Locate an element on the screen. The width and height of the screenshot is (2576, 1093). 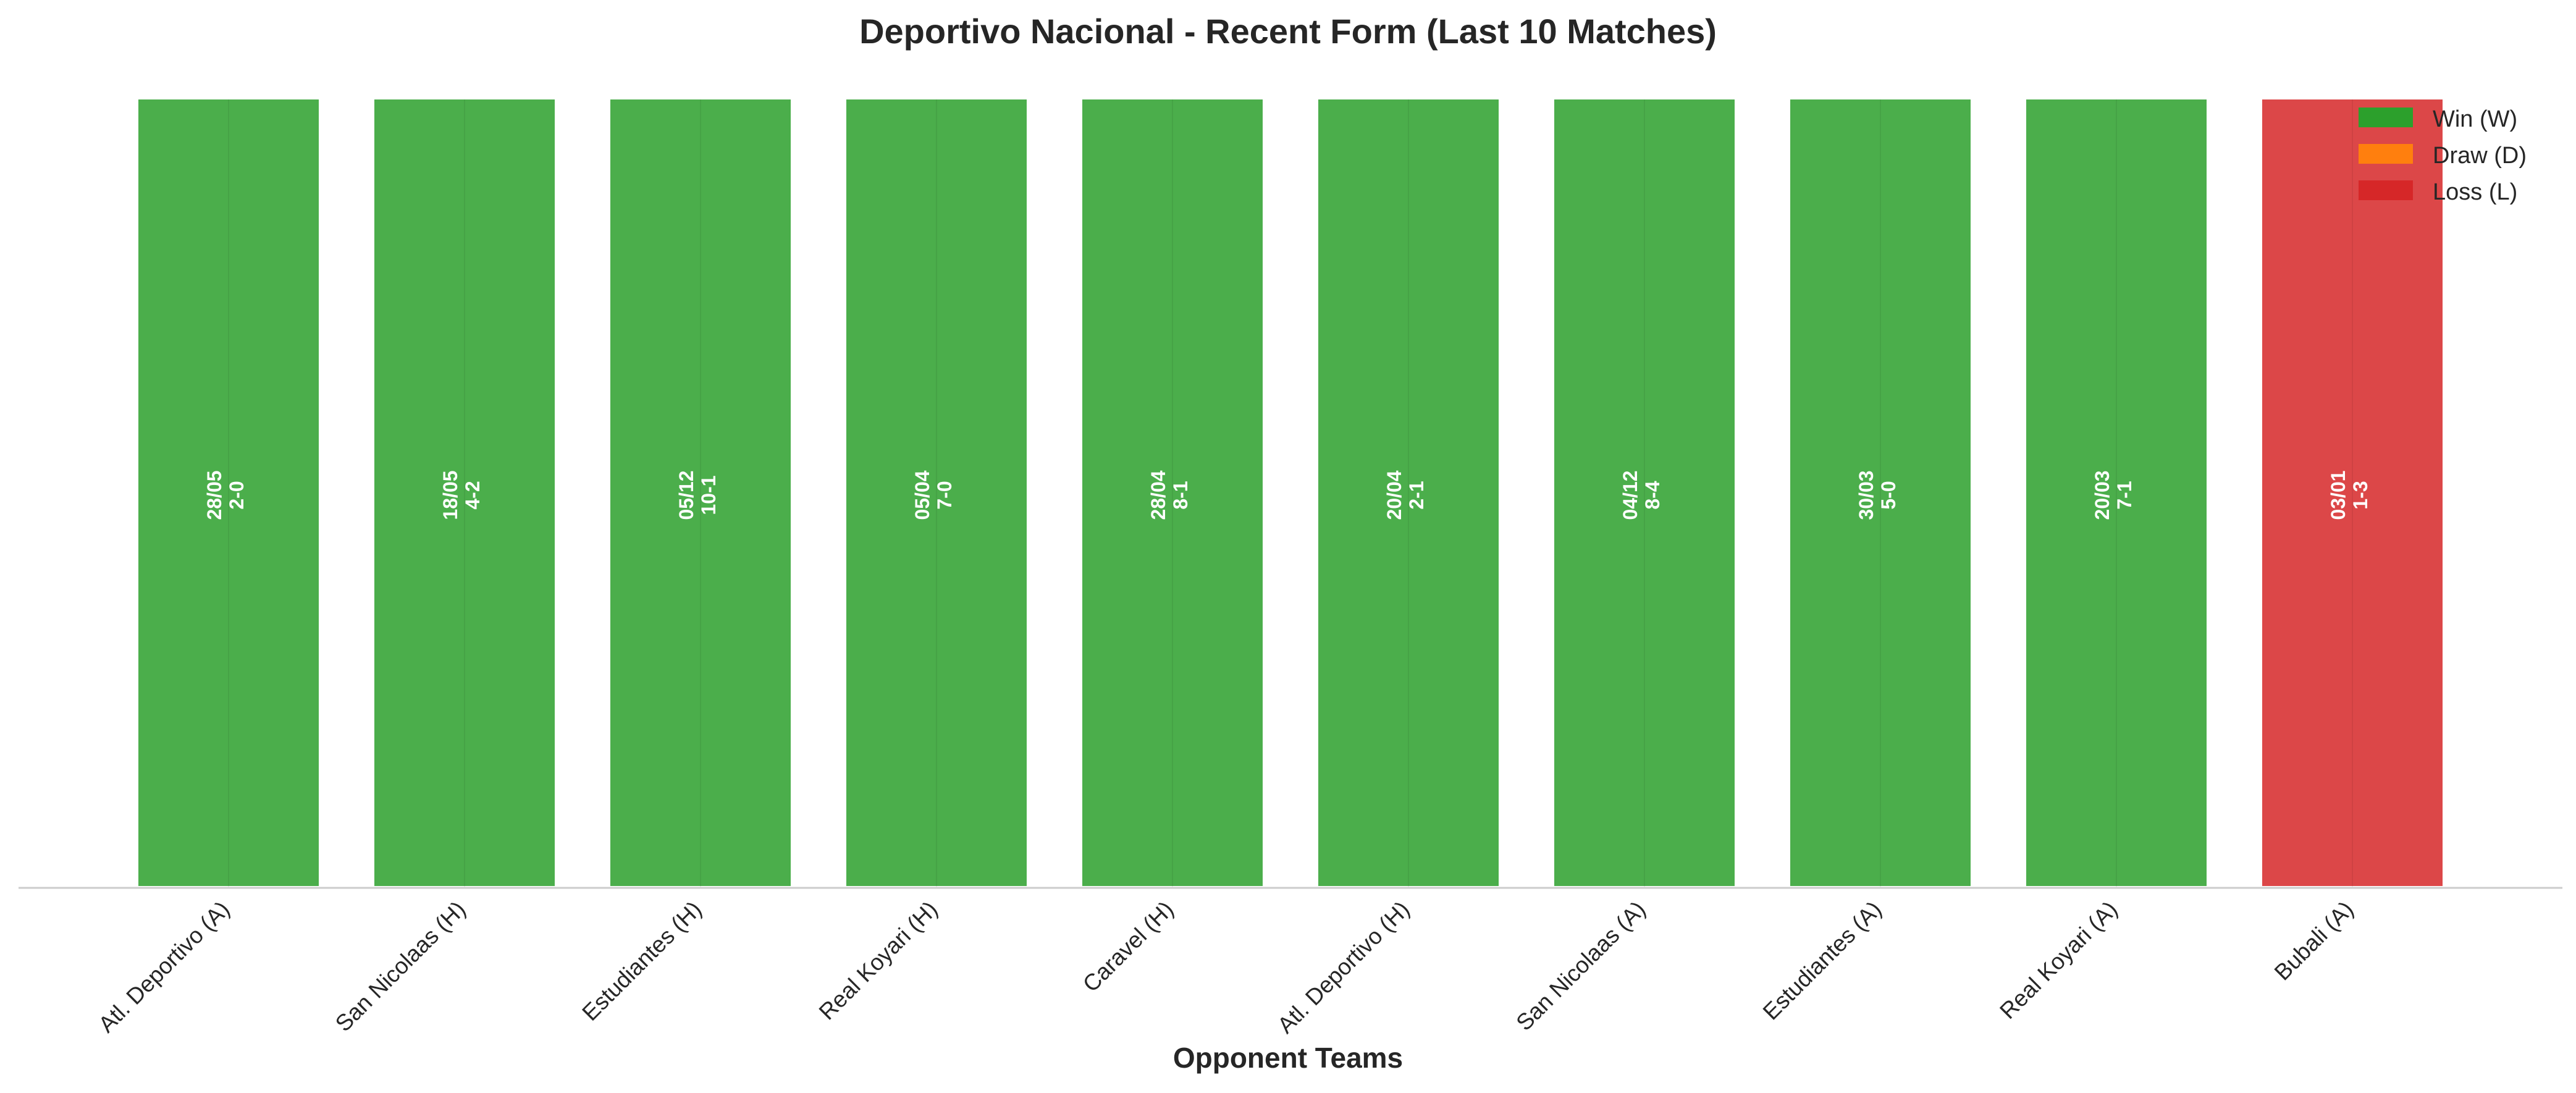
legend-label-w: Win (W) is located at coordinates (2475, 119).